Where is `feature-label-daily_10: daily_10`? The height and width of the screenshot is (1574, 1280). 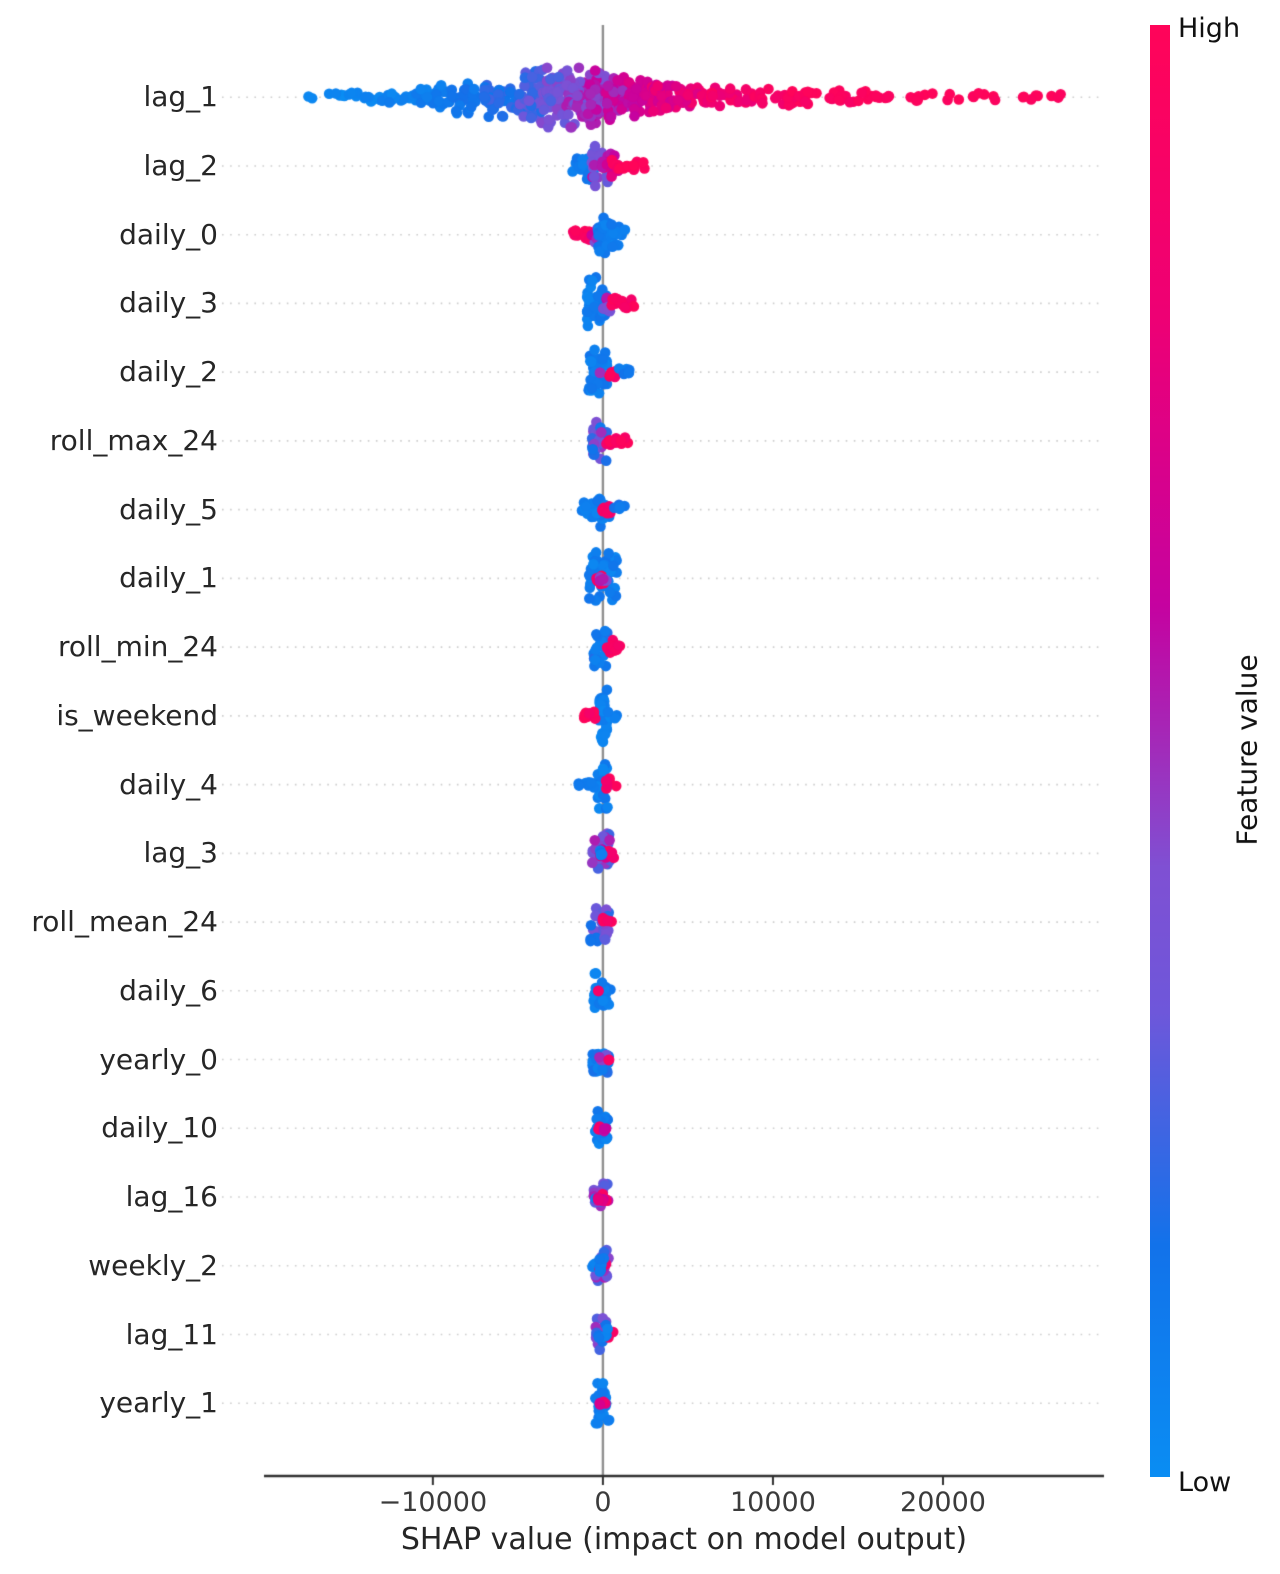
feature-label-daily_10: daily_10 is located at coordinates (159, 1128).